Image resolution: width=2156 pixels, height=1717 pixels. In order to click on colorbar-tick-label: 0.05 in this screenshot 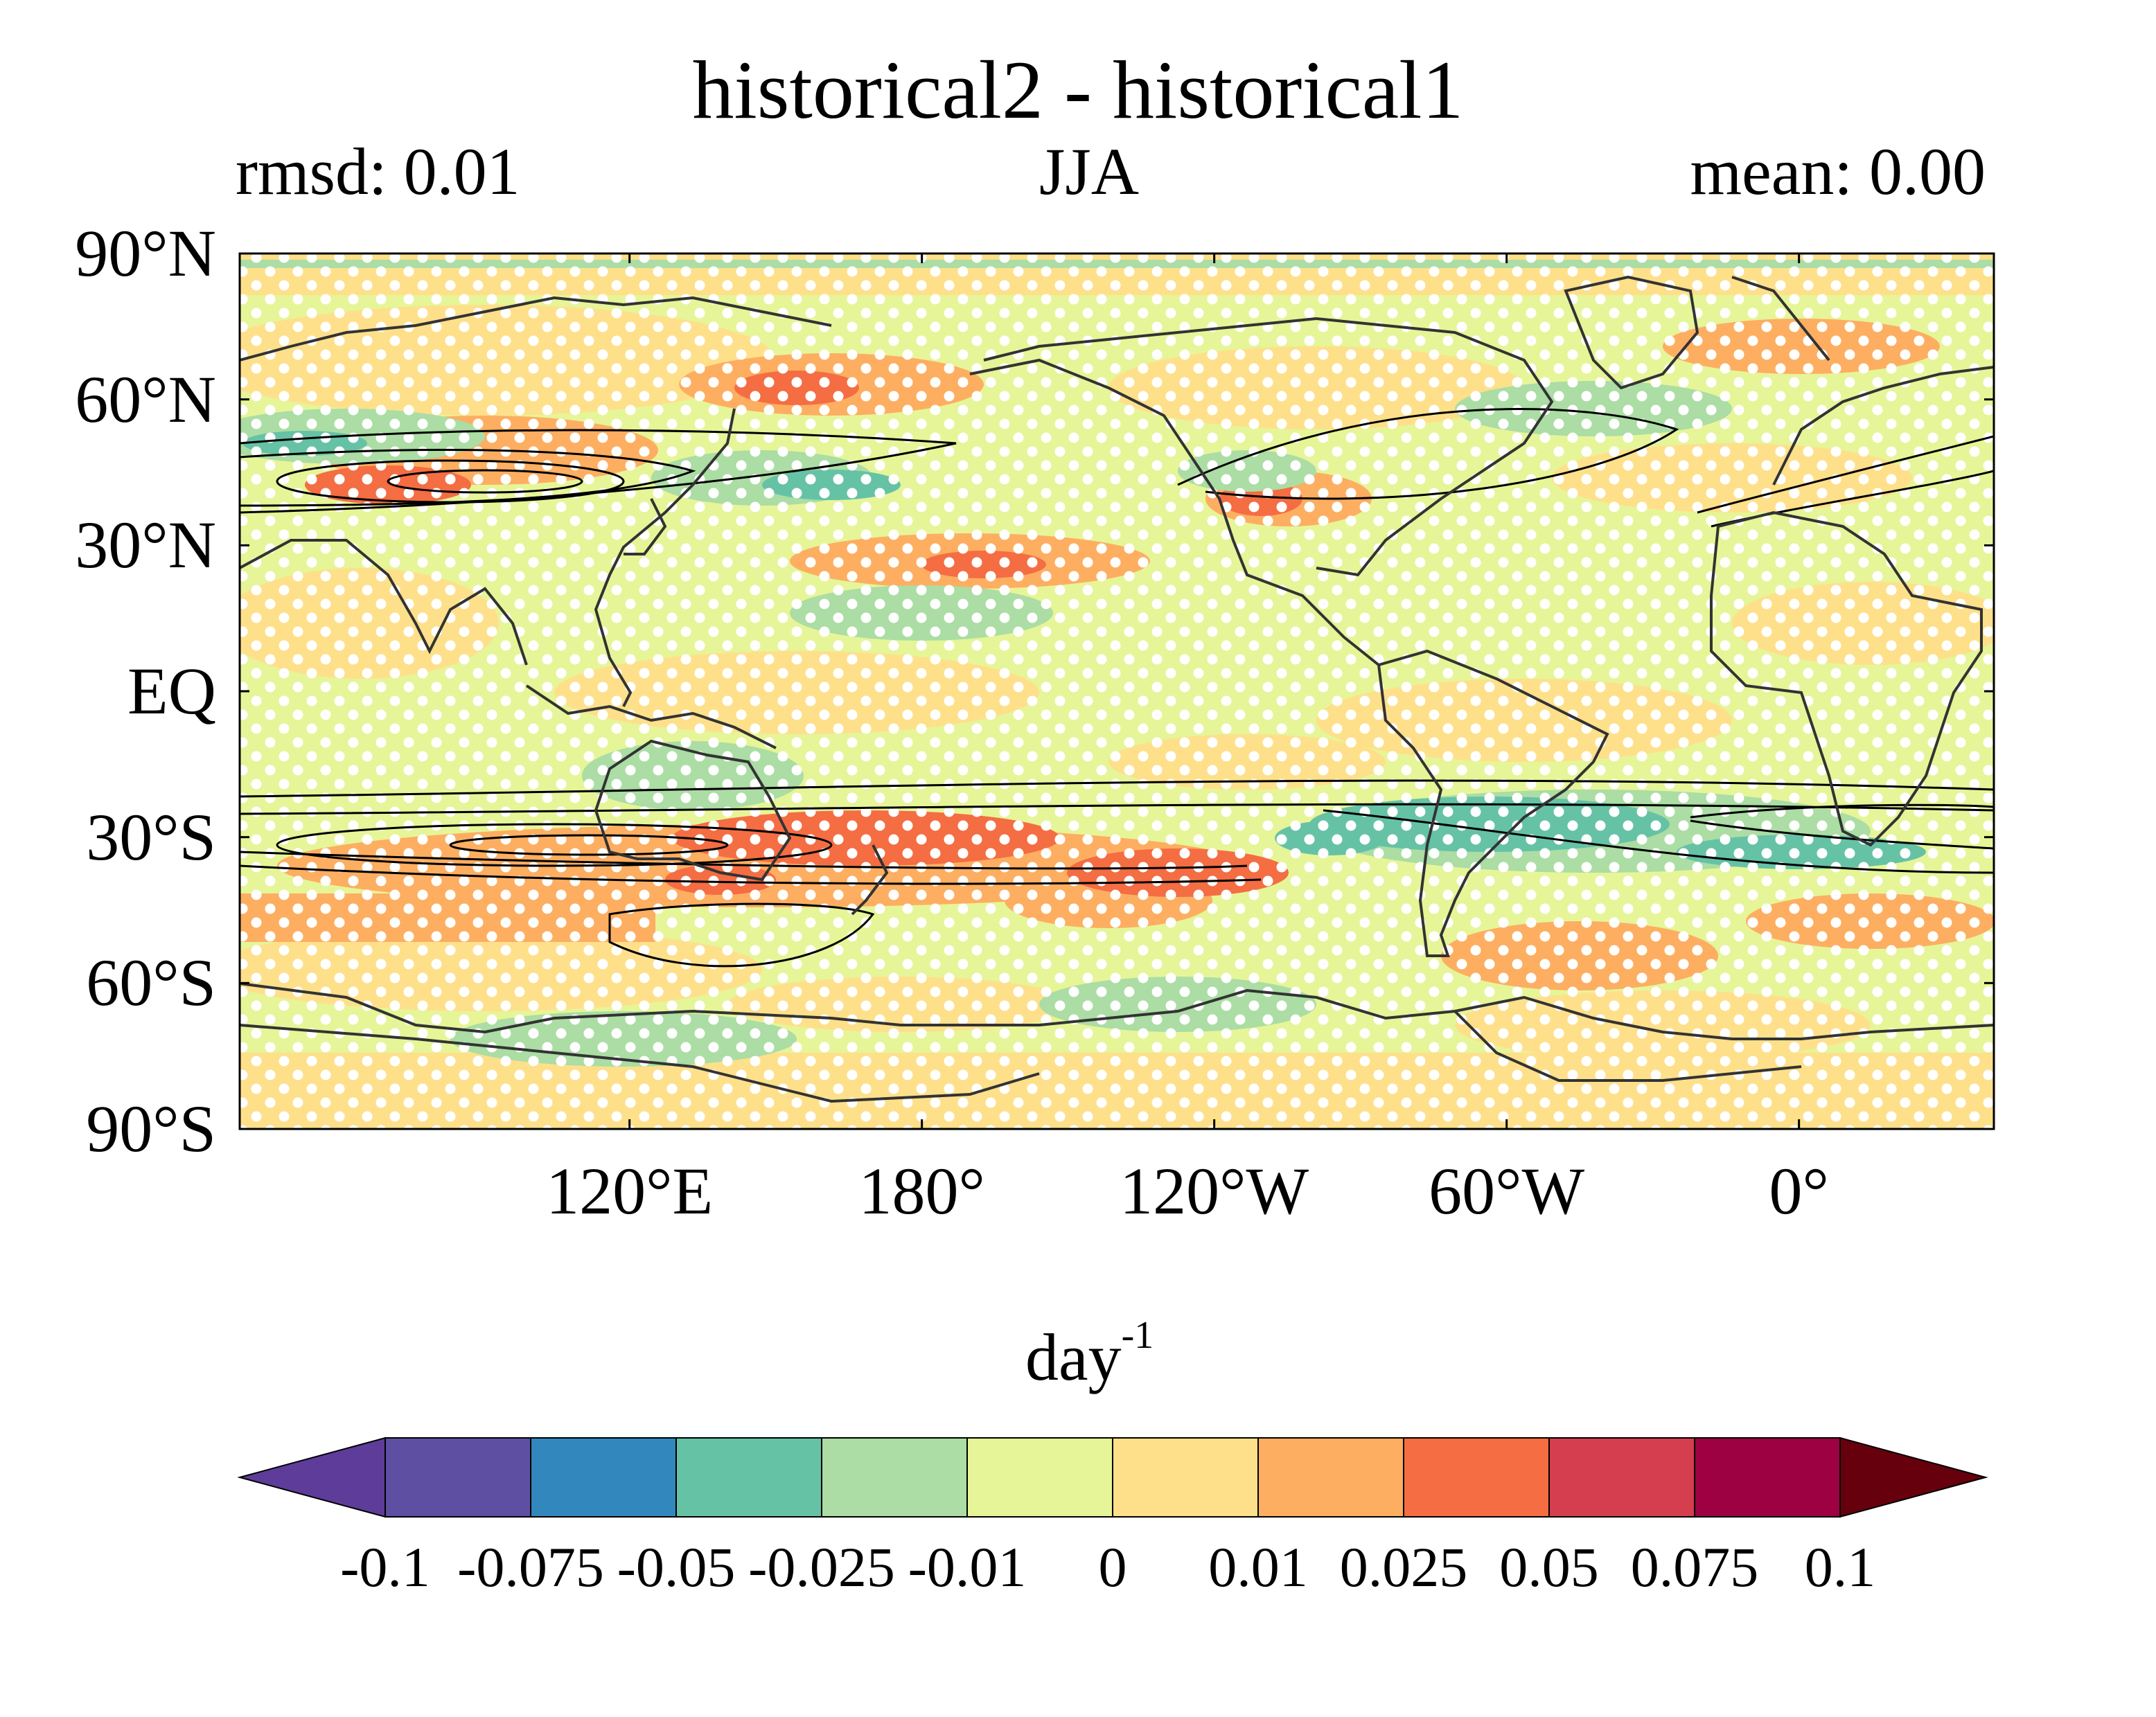, I will do `click(1549, 1568)`.